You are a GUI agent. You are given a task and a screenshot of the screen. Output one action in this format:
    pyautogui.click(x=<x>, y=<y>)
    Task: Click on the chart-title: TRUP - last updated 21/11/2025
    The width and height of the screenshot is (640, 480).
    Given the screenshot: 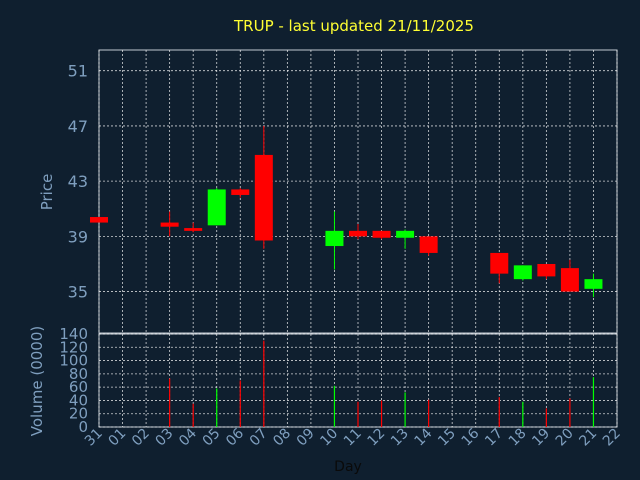 What is the action you would take?
    pyautogui.click(x=353, y=26)
    